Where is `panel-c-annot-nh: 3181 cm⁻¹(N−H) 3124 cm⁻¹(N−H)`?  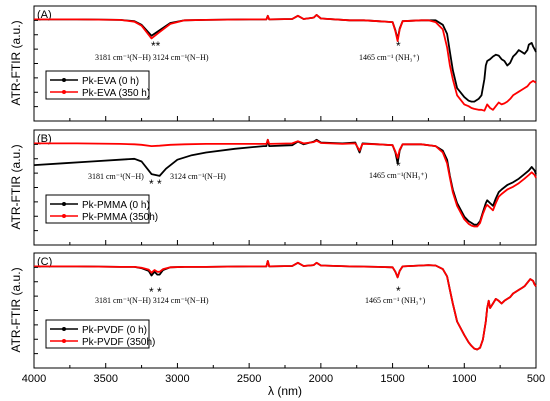
panel-c-annot-nh: 3181 cm⁻¹(N−H) 3124 cm⁻¹(N−H) is located at coordinates (152, 300).